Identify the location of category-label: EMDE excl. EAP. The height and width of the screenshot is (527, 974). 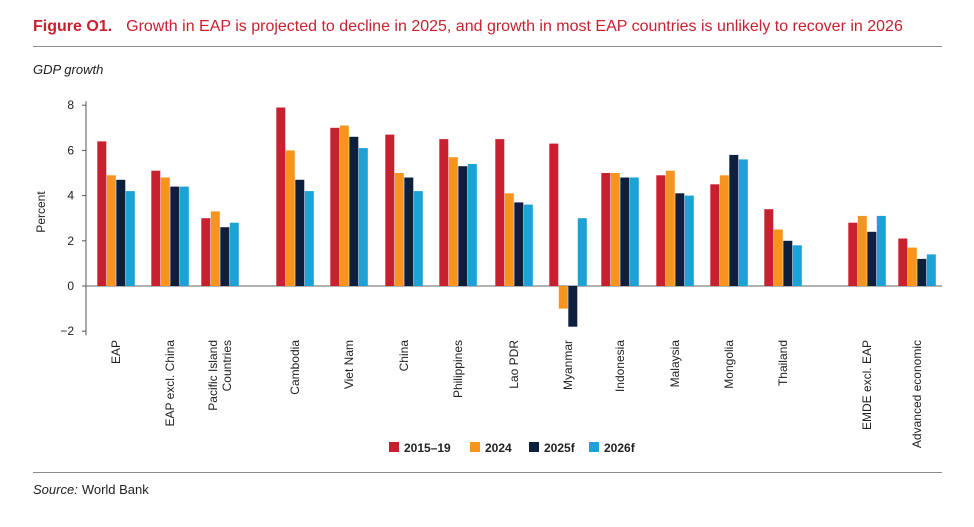
(867, 385).